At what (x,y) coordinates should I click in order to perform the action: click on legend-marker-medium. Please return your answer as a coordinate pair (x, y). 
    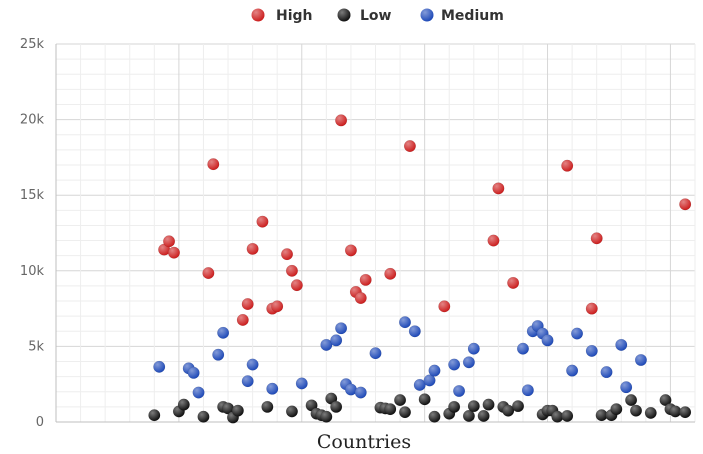
    Looking at the image, I should click on (427, 15).